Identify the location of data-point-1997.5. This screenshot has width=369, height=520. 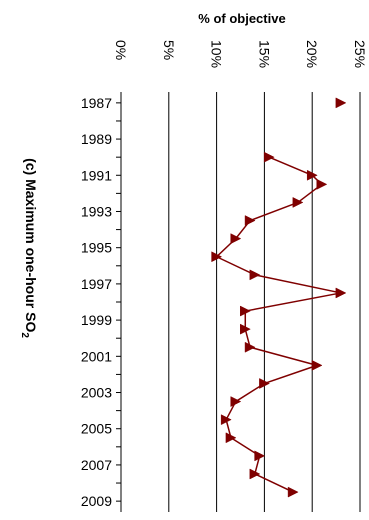
(341, 293).